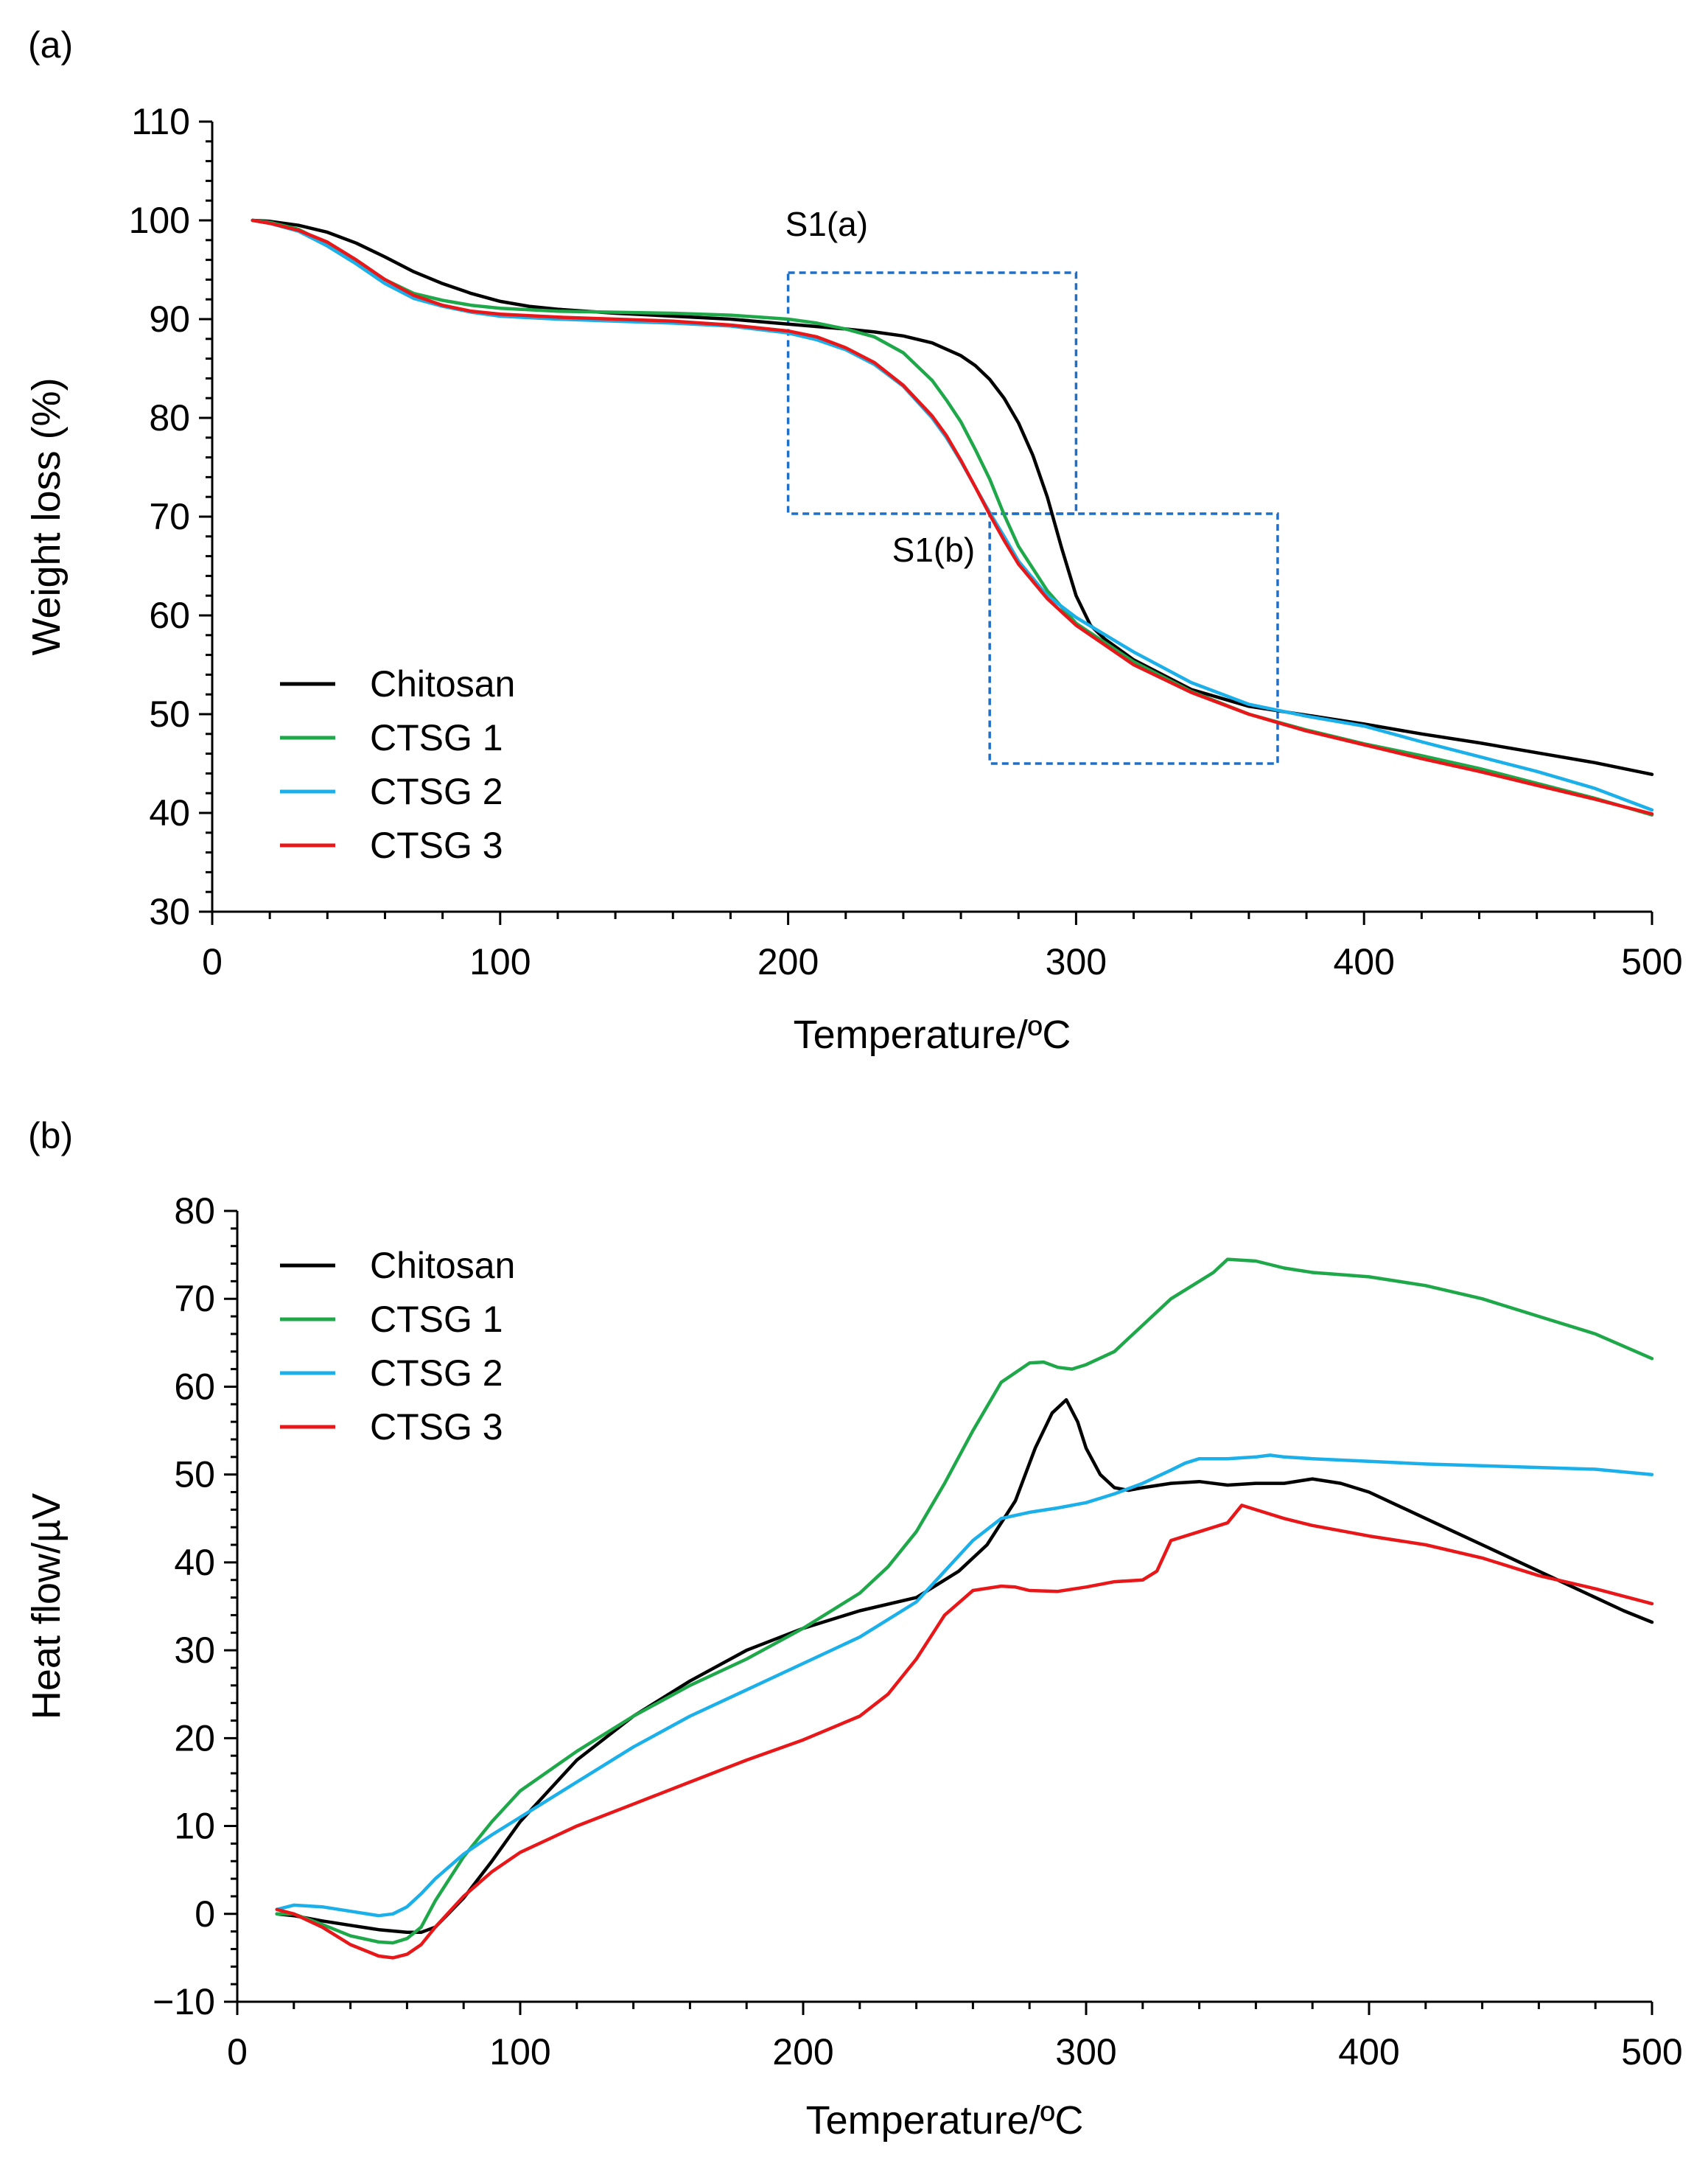  I want to click on y-tick-label: 110, so click(160, 121).